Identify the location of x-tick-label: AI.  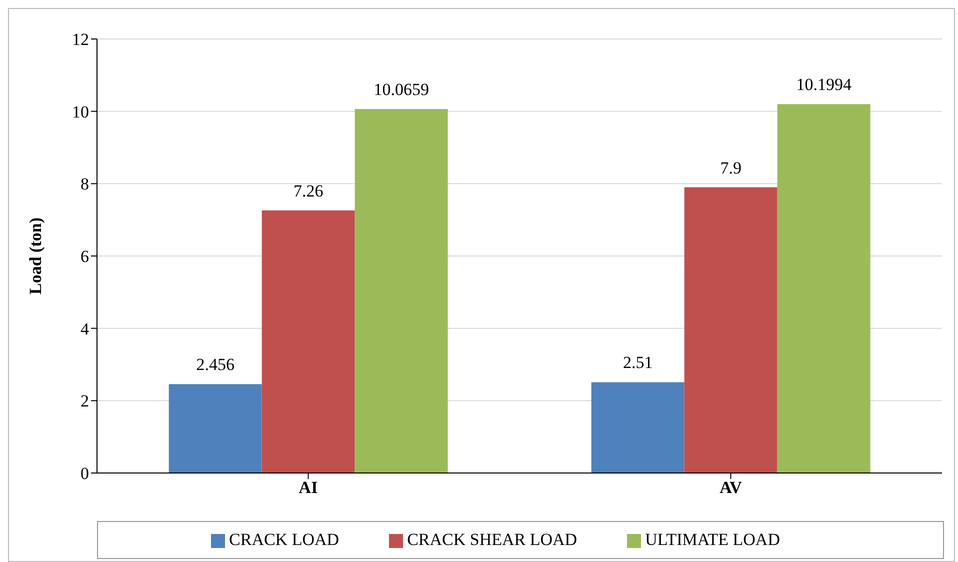
(308, 488).